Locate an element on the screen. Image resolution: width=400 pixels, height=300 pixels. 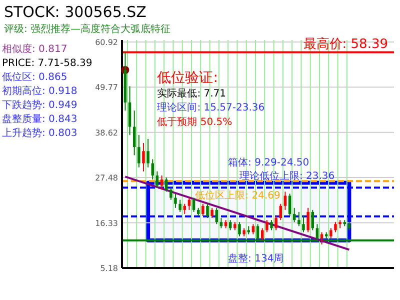
chart-title: STOCK: 300565.SZ is located at coordinates (75, 12).